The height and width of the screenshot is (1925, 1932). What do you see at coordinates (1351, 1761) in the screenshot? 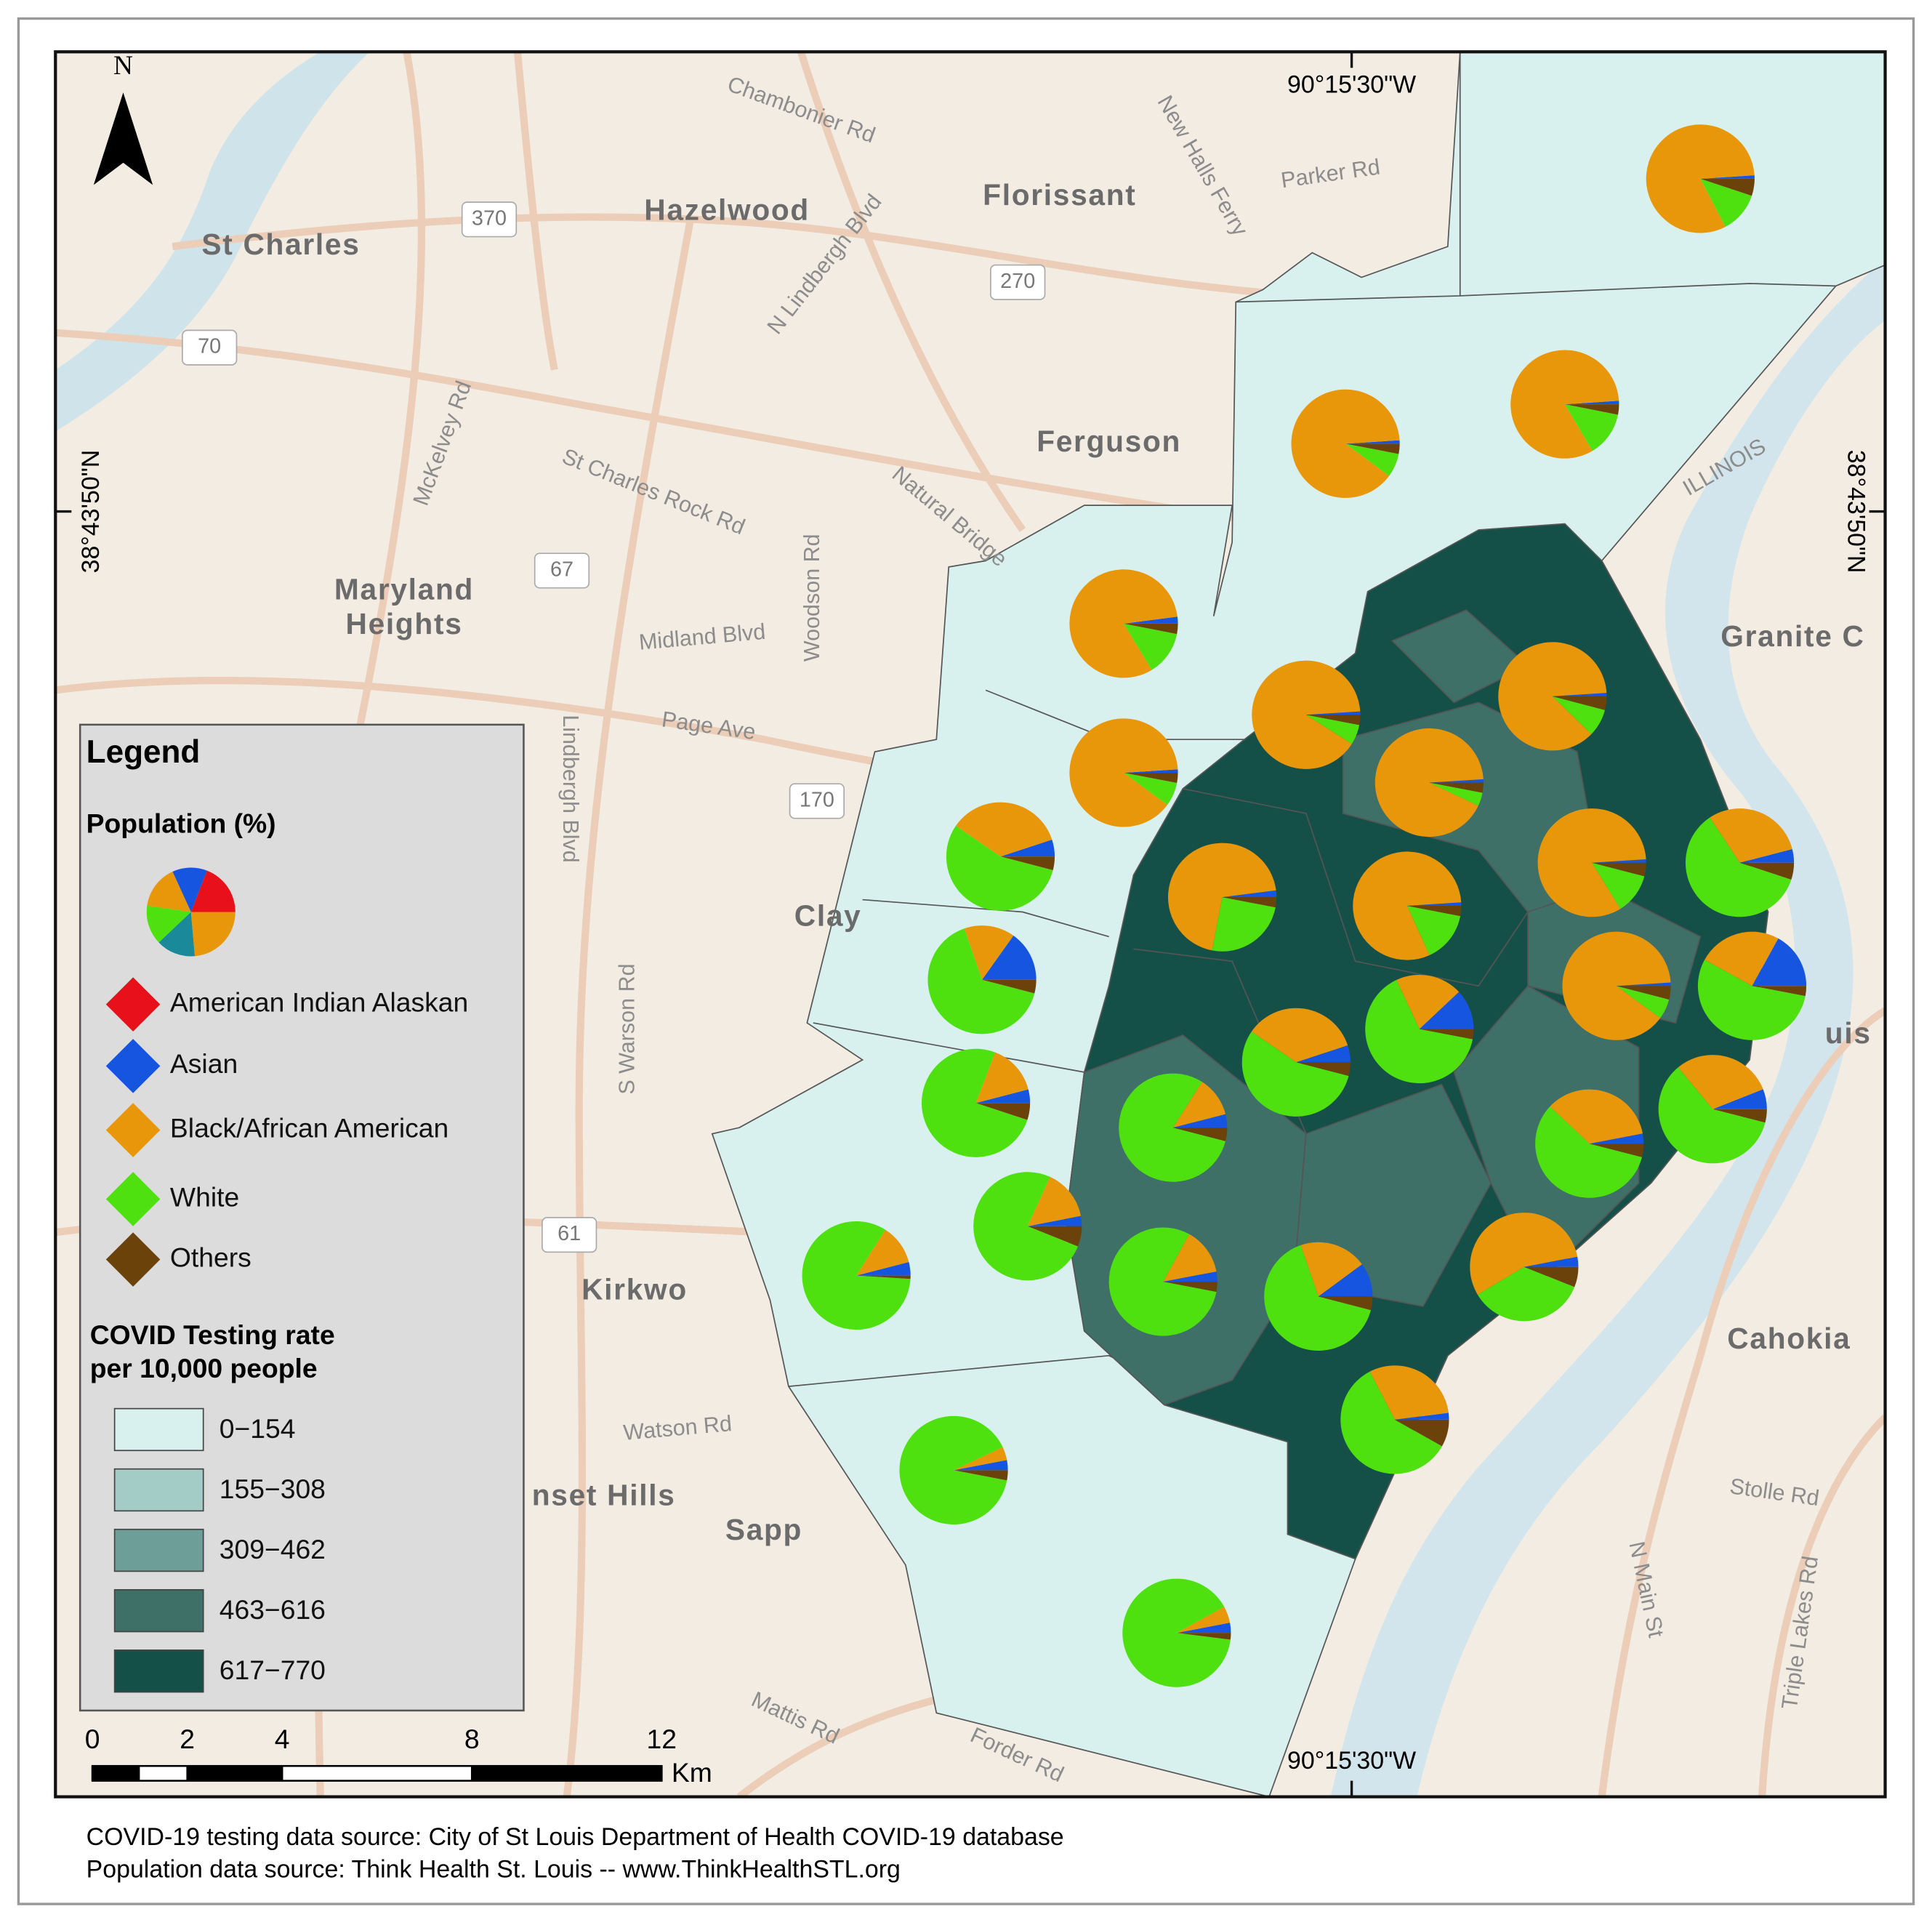
I see `coord-label: 90°15'30"W` at bounding box center [1351, 1761].